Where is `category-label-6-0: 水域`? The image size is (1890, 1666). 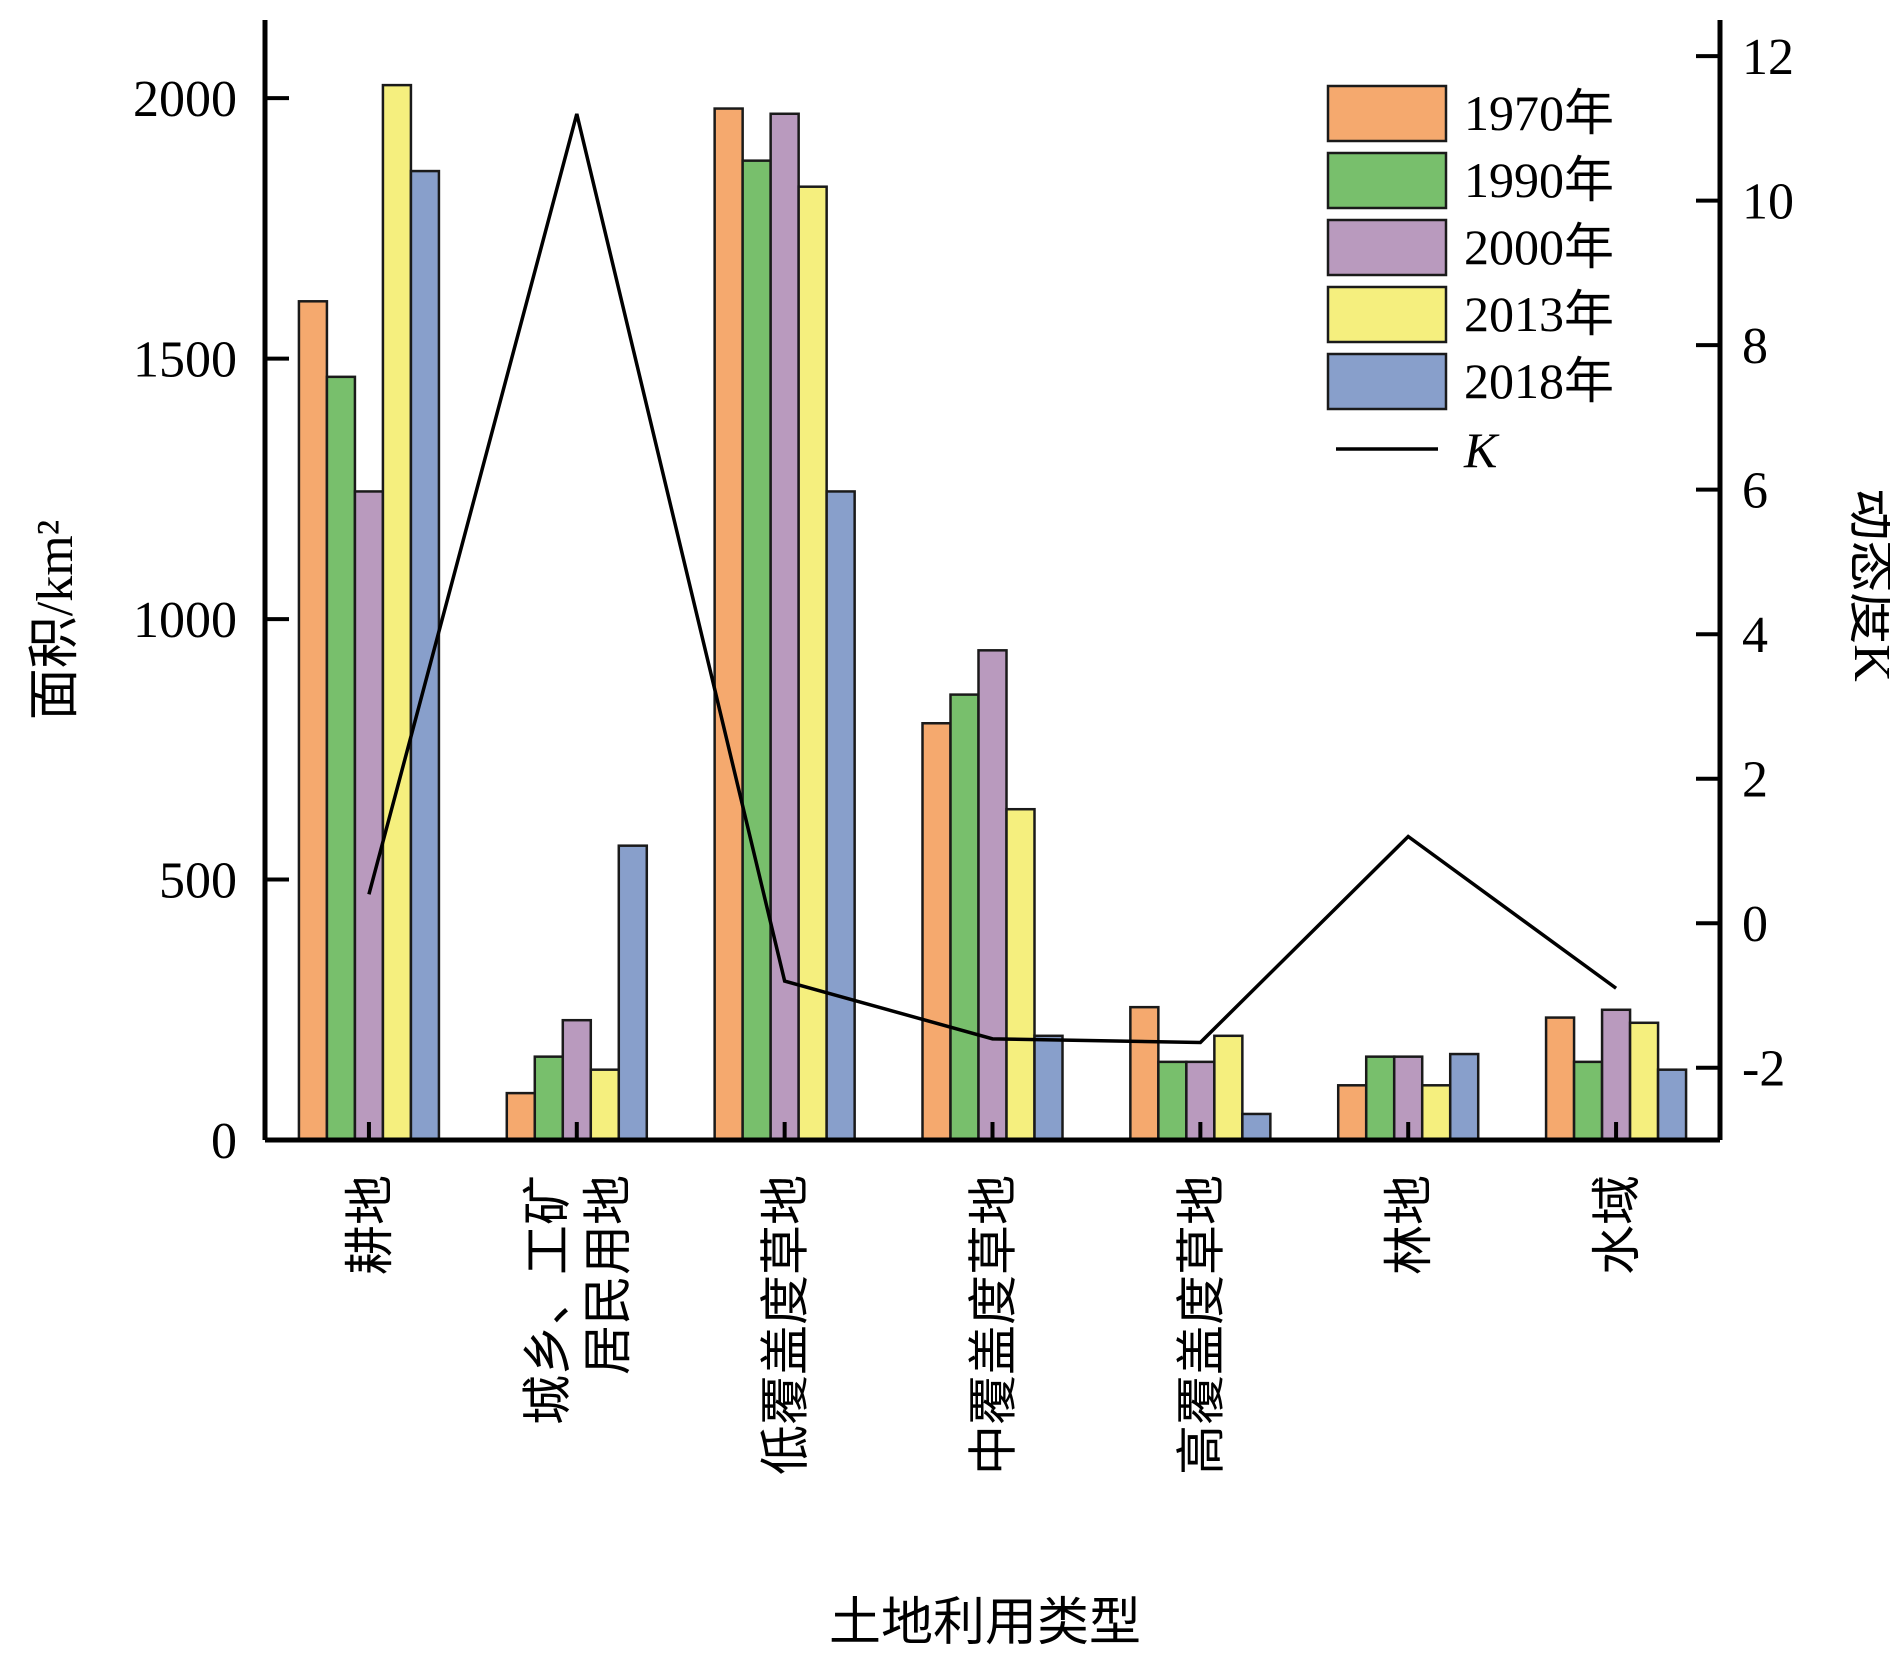 category-label-6-0: 水域 is located at coordinates (1617, 1225).